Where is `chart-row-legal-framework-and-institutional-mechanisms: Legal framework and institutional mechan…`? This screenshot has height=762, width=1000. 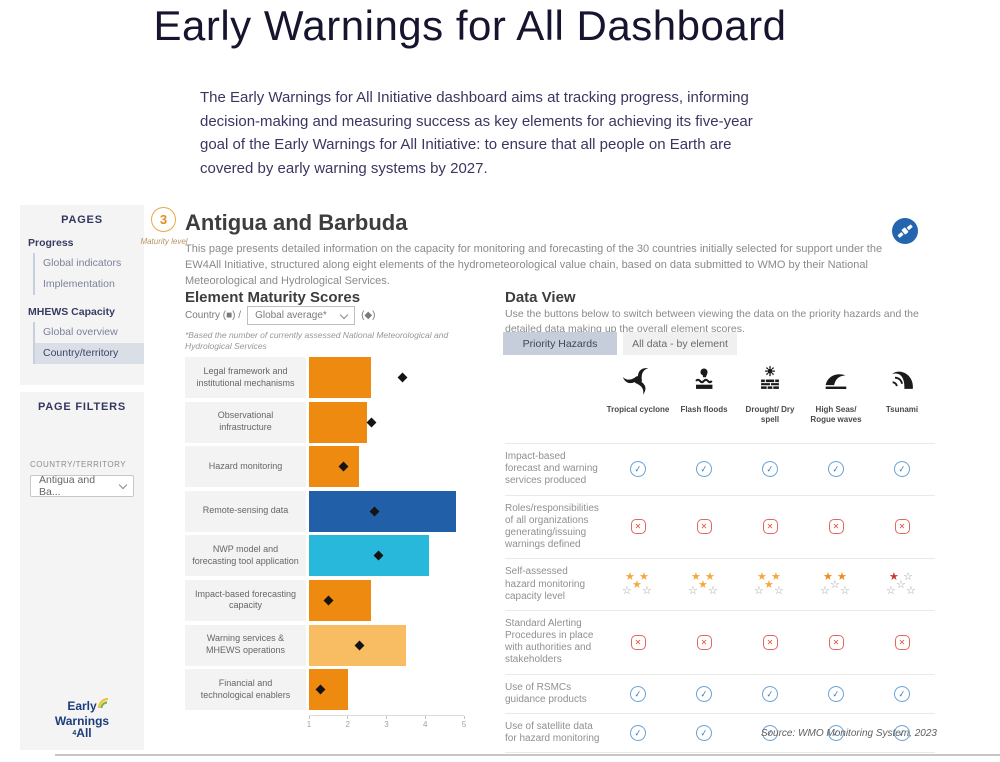 chart-row-legal-framework-and-institutional-mechanisms: Legal framework and institutional mechan… is located at coordinates (327, 377).